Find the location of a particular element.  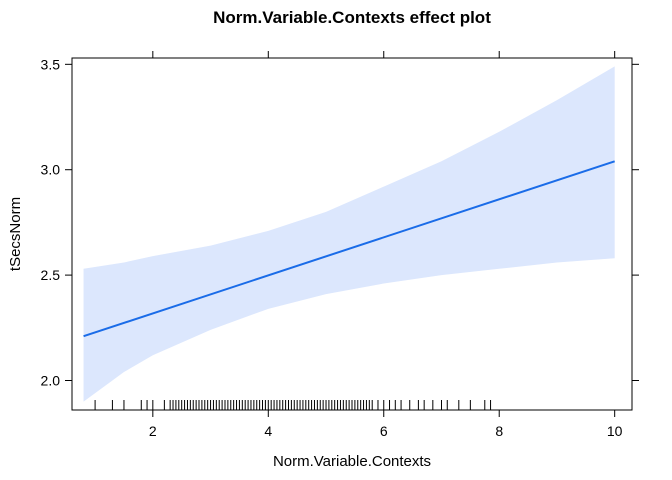

x-tick-label: 8 is located at coordinates (499, 431).